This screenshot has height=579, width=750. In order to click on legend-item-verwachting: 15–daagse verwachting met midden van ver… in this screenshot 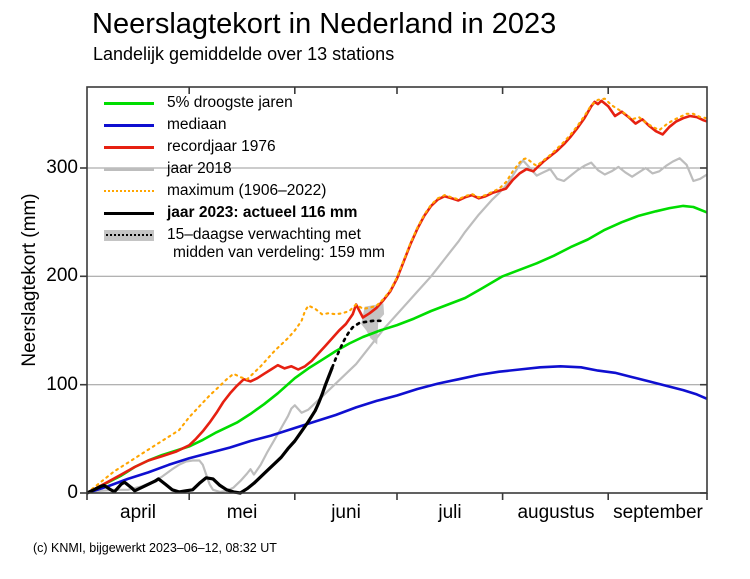, I will do `click(244, 244)`.